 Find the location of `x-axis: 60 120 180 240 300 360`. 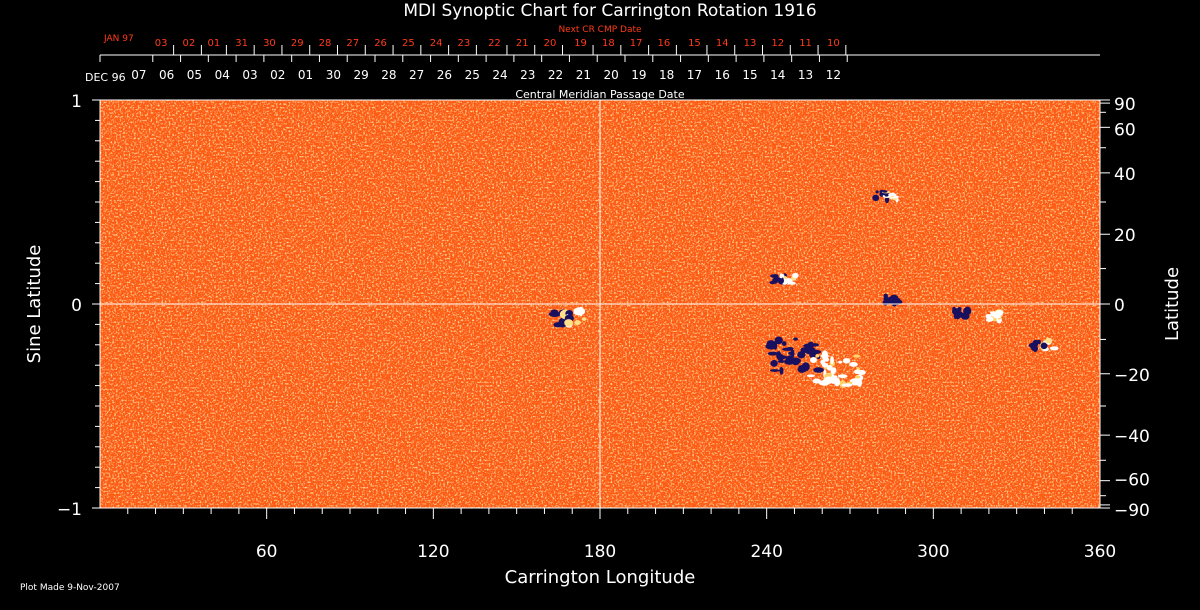

x-axis: 60 120 180 240 300 360 is located at coordinates (621, 535).